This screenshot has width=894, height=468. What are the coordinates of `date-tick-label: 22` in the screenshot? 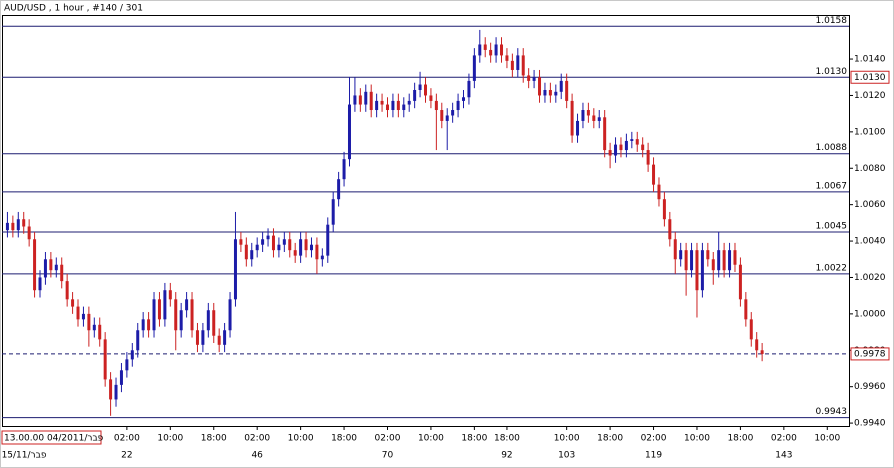 It's located at (126, 456).